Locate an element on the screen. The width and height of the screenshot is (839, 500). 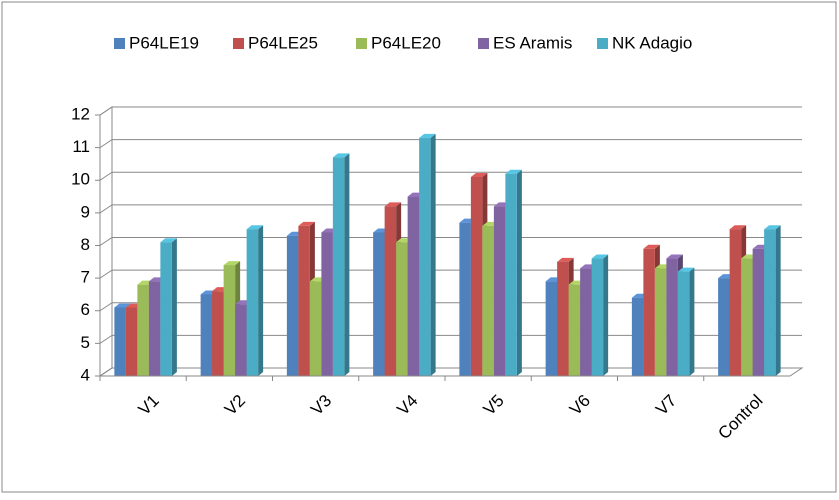
legend-label: P64LE20 is located at coordinates (406, 42).